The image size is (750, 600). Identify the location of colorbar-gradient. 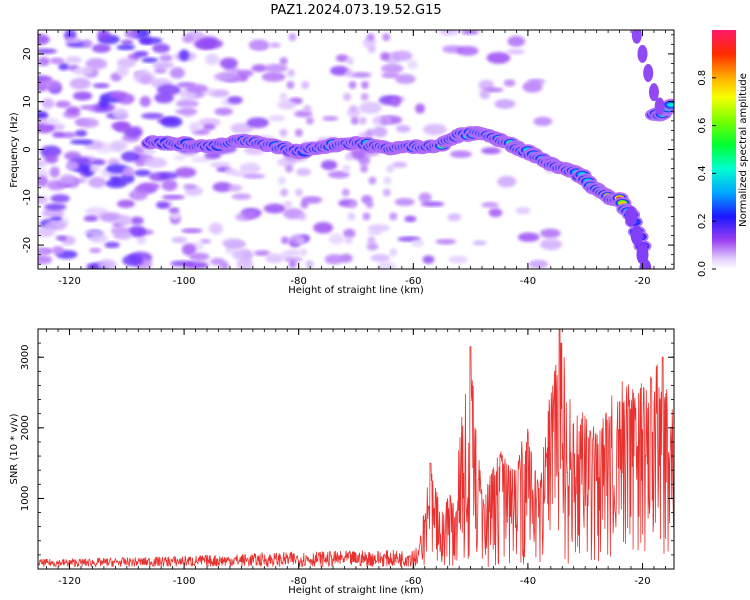
(724, 149).